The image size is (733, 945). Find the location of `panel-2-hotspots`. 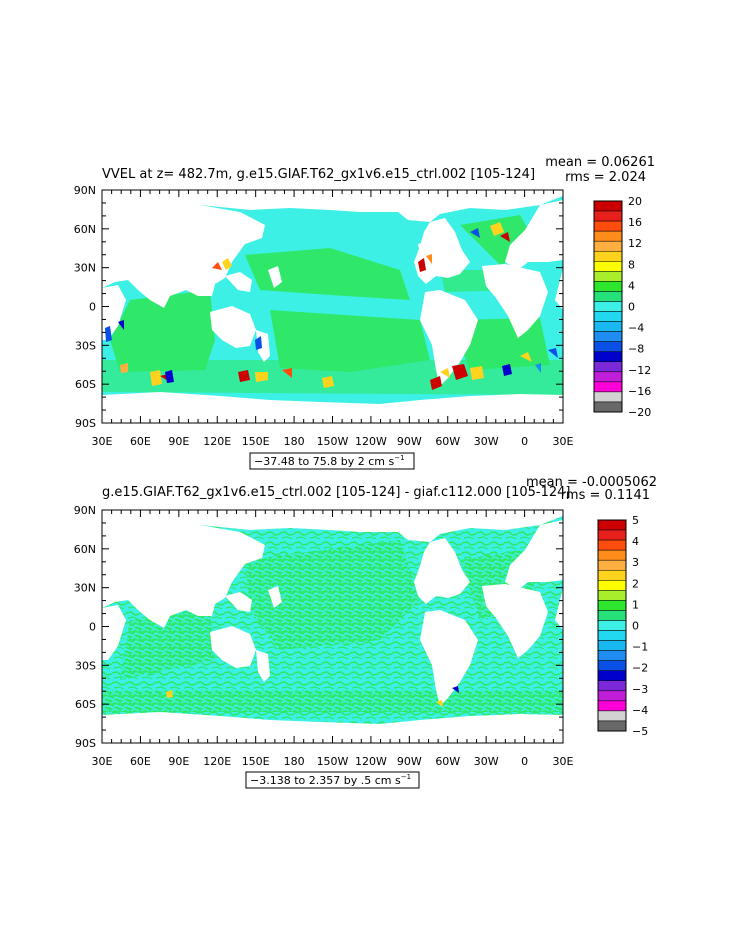

panel-2-hotspots is located at coordinates (312, 696).